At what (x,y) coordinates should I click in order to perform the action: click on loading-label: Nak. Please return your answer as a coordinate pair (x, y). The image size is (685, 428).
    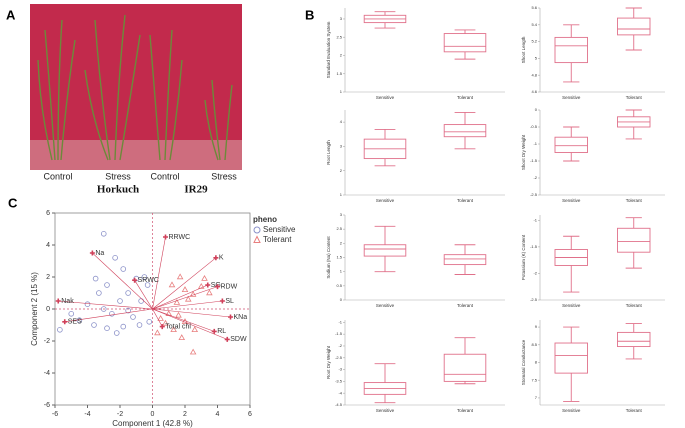
    Looking at the image, I should click on (67, 301).